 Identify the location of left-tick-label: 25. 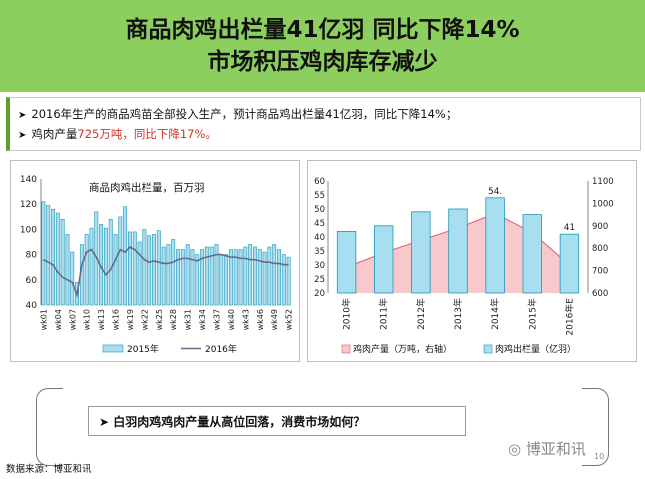
(319, 280).